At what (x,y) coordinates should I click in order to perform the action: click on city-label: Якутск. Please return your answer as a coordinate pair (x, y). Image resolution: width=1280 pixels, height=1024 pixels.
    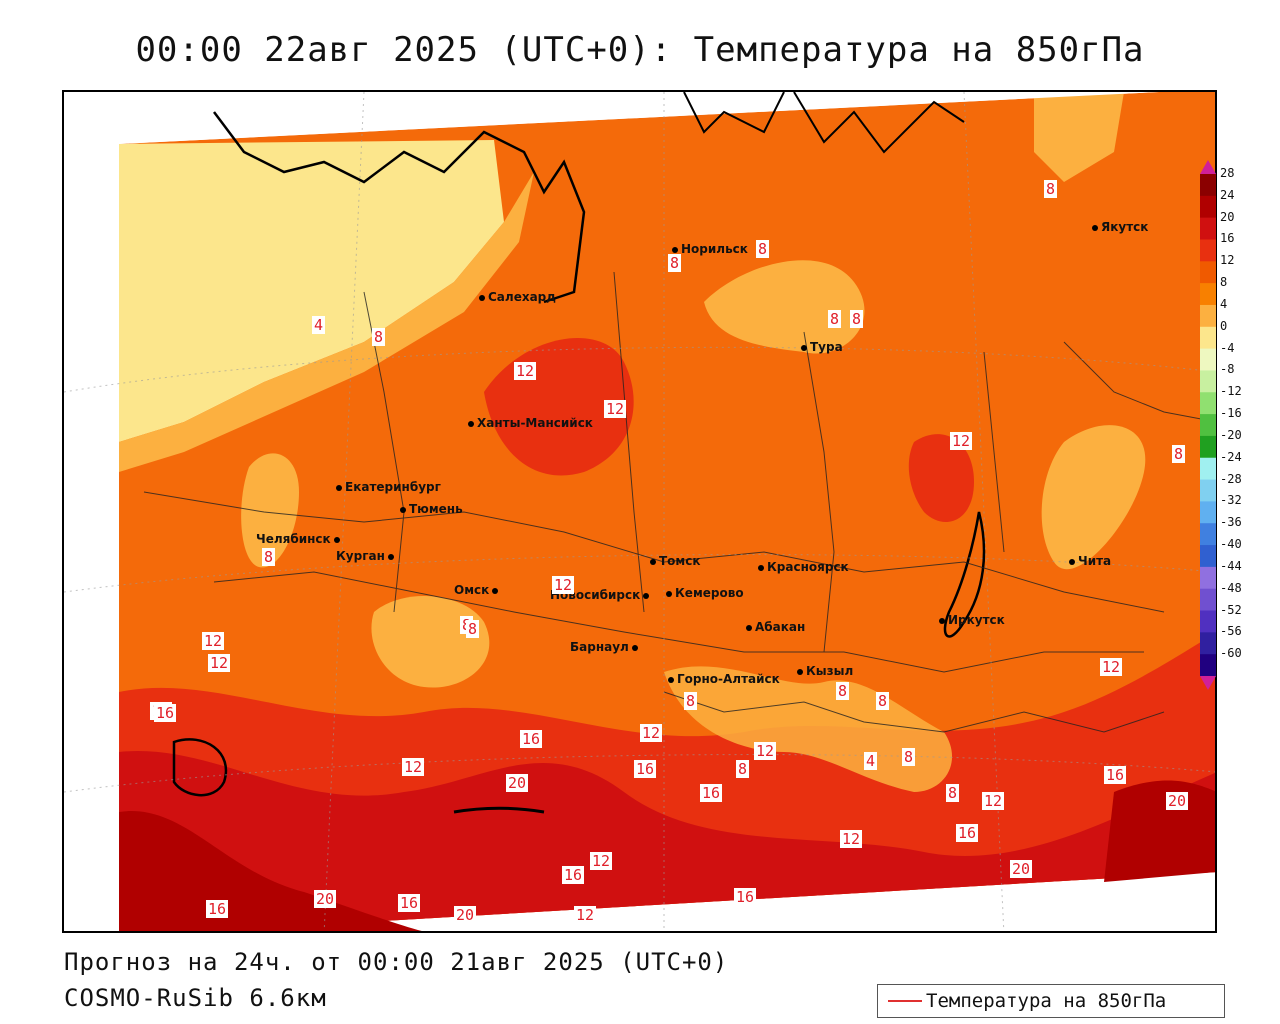
    Looking at the image, I should click on (1120, 227).